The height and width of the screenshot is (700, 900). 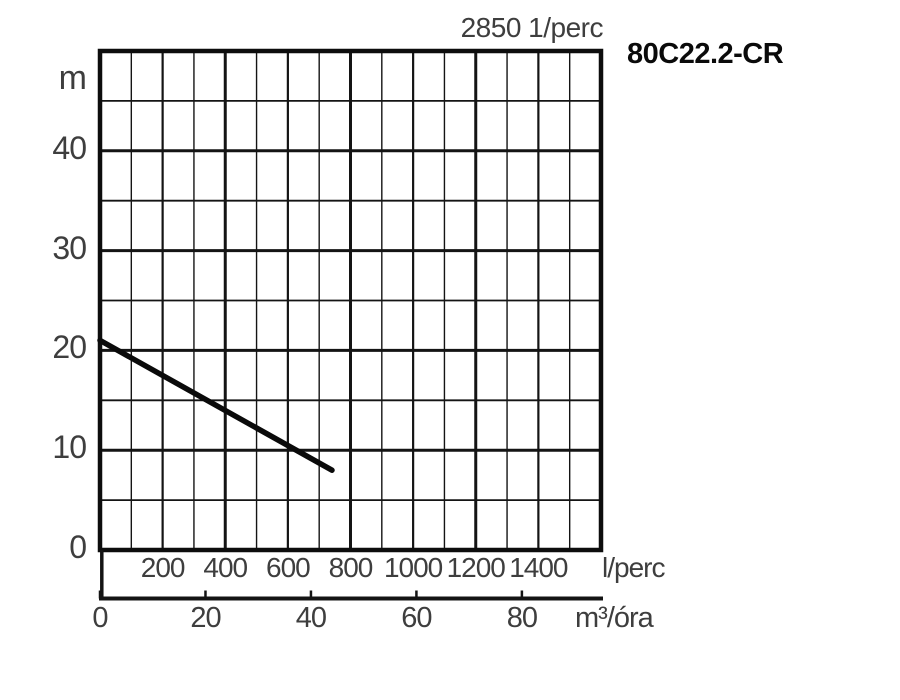 I want to click on lperc-tick-label: 400, so click(x=225, y=567).